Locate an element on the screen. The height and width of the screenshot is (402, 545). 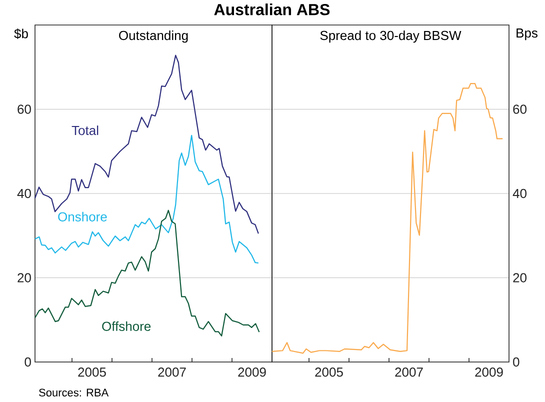
y-tick-label: 0 is located at coordinates (27, 362).